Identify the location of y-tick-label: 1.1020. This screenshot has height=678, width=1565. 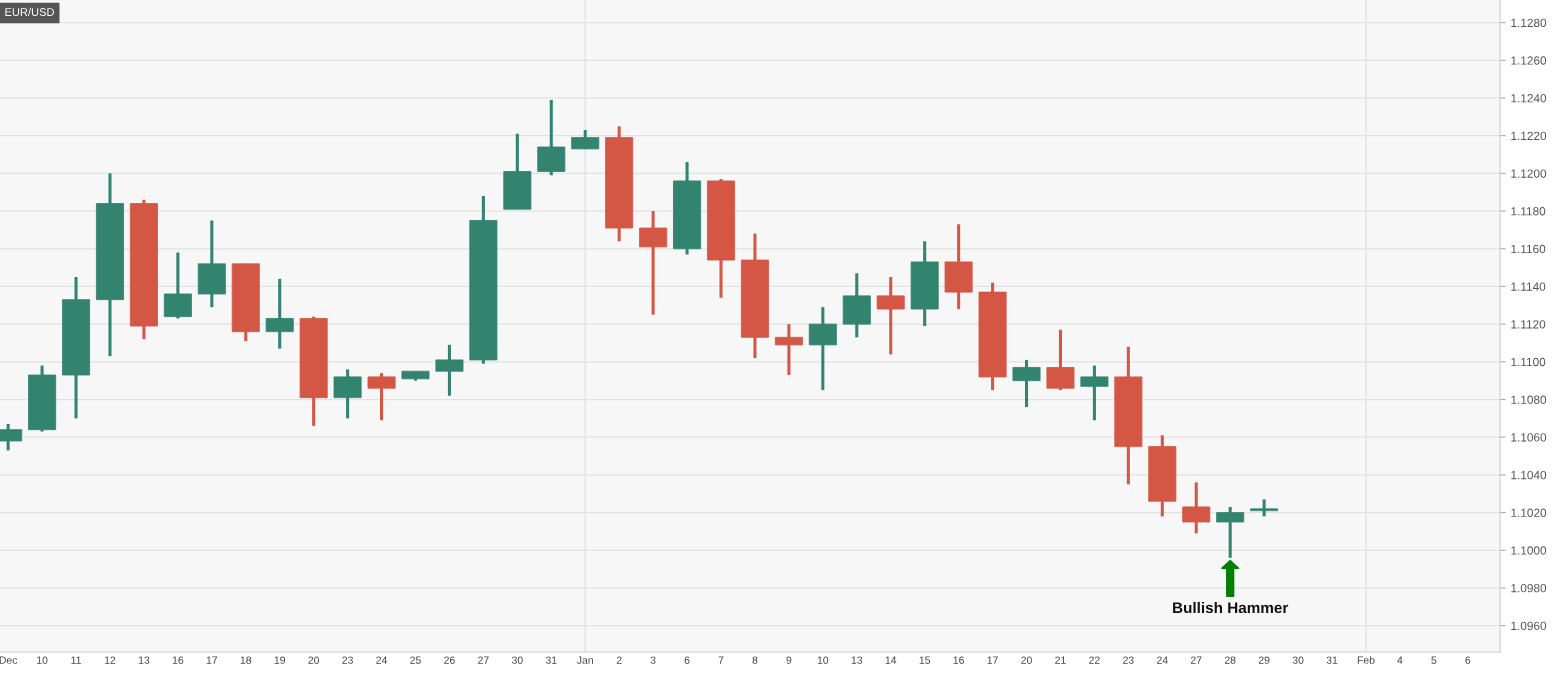
(1529, 512).